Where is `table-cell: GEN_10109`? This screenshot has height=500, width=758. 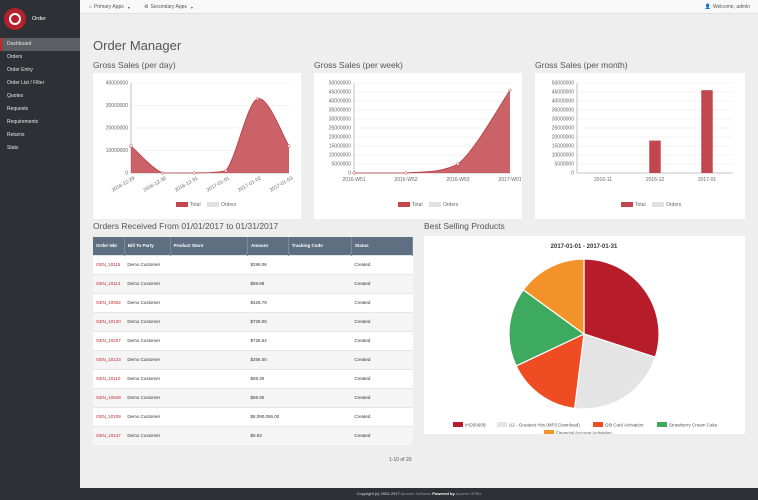 table-cell: GEN_10109 is located at coordinates (109, 416).